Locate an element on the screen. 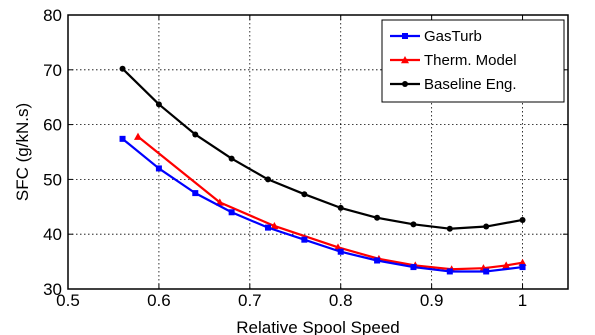 The height and width of the screenshot is (335, 595). y-axis-title: SFC (g/kN.s) is located at coordinates (22, 152).